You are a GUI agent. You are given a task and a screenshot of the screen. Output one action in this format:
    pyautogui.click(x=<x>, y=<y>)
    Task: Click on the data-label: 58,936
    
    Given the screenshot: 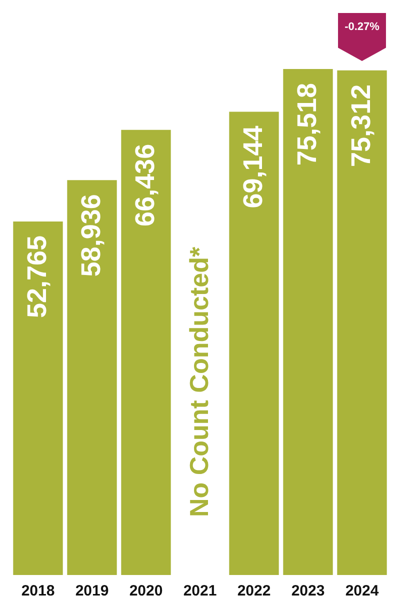 What is the action you would take?
    pyautogui.click(x=91, y=235)
    